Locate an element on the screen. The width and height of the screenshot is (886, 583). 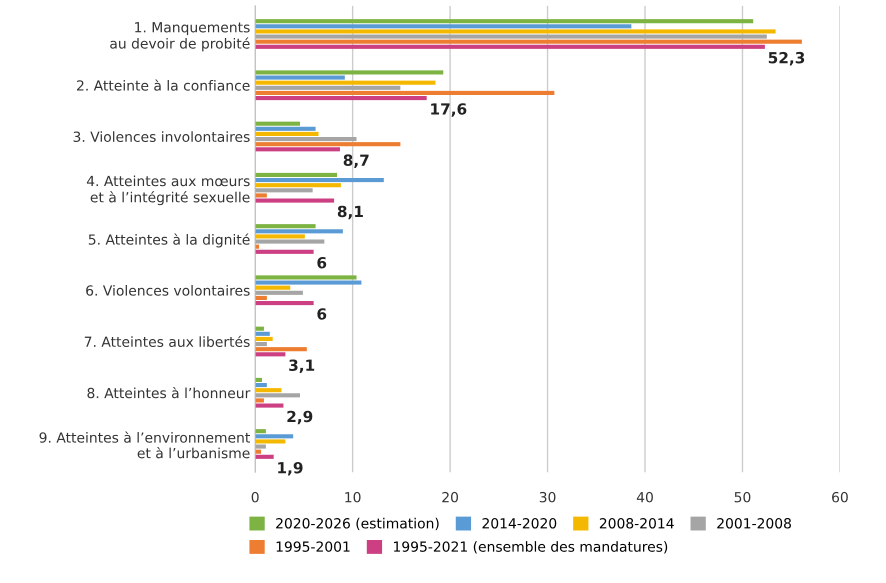
x-tick-label: 60 is located at coordinates (840, 497).